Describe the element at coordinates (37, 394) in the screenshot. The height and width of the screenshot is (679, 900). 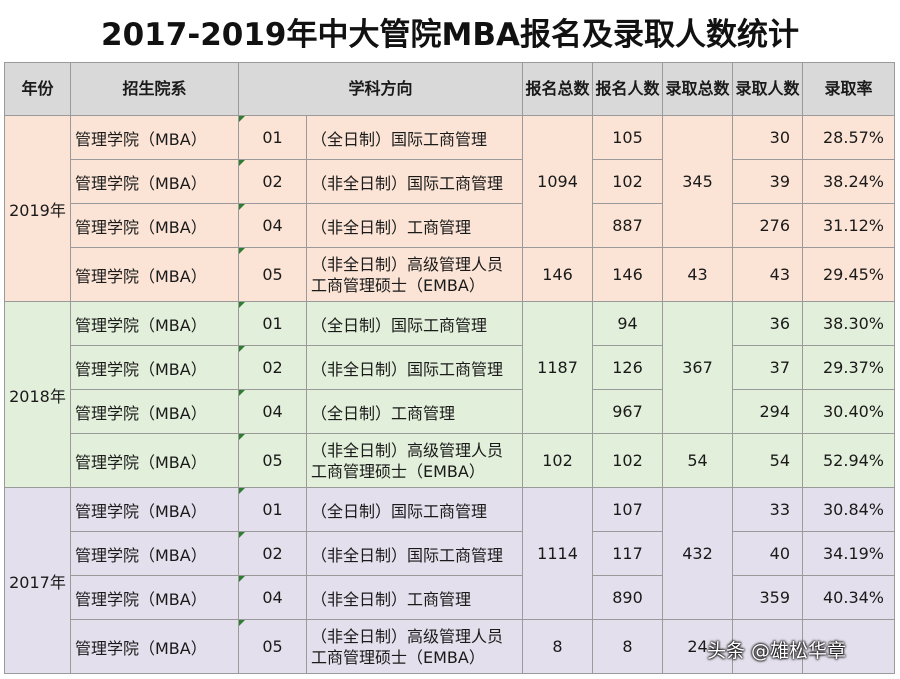
I see `year-cell: 2018年` at that location.